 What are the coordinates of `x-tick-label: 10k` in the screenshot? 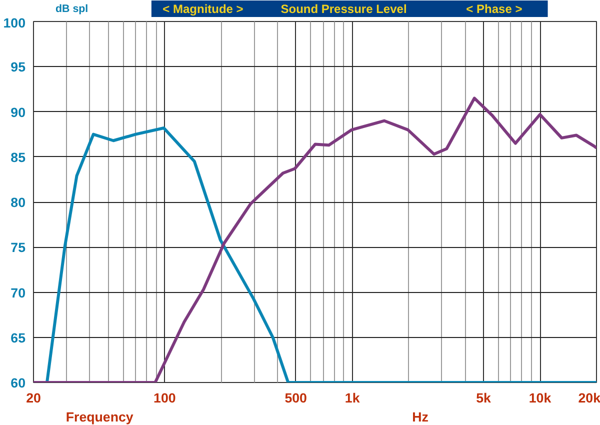 It's located at (540, 398).